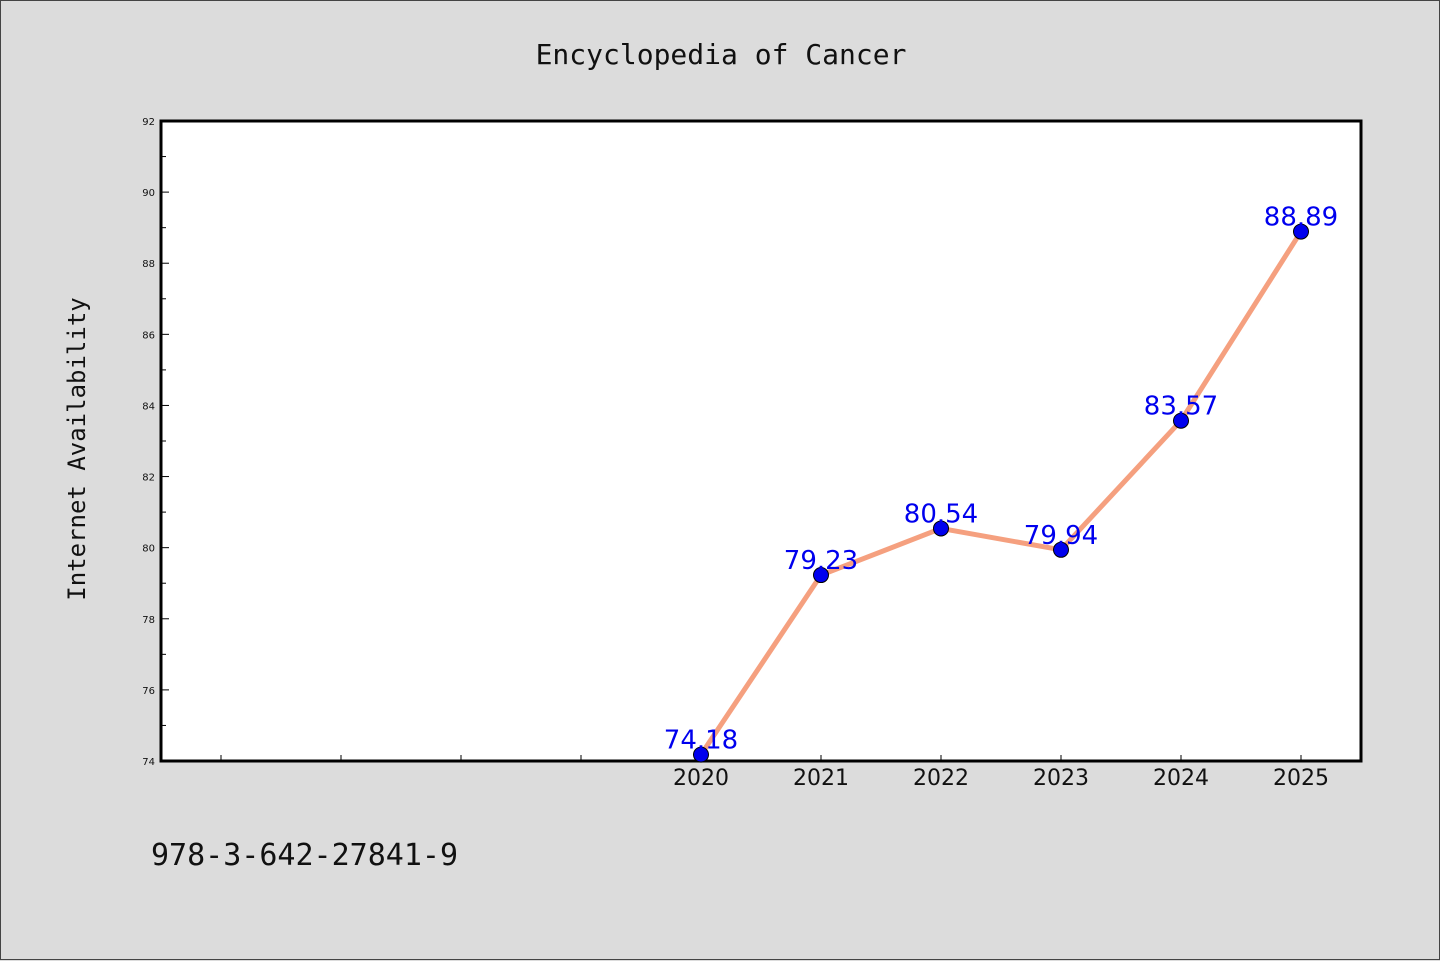 The width and height of the screenshot is (1440, 961). Describe the element at coordinates (148, 549) in the screenshot. I see `y-tick-label: 80` at that location.